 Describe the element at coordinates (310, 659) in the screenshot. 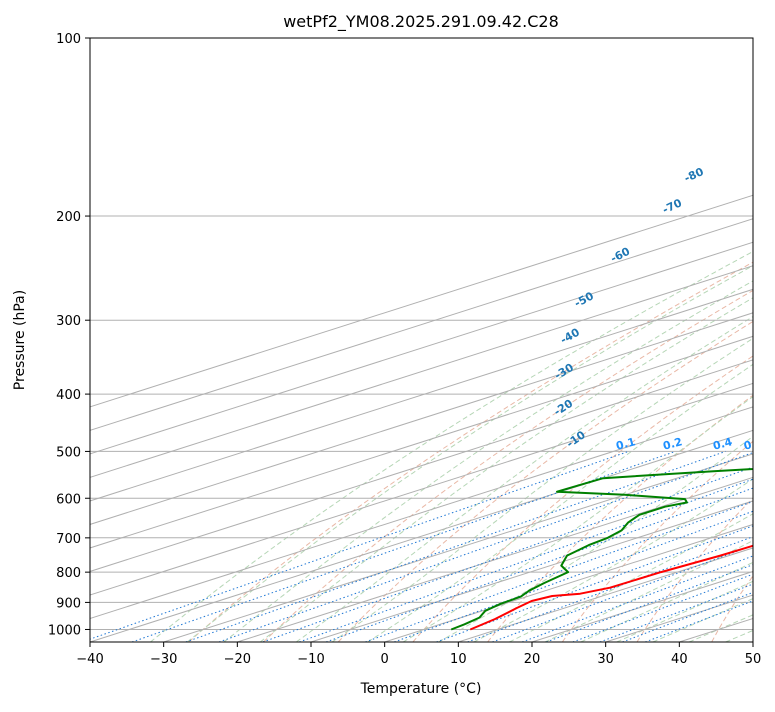

I see `x-tick-label: −10` at that location.